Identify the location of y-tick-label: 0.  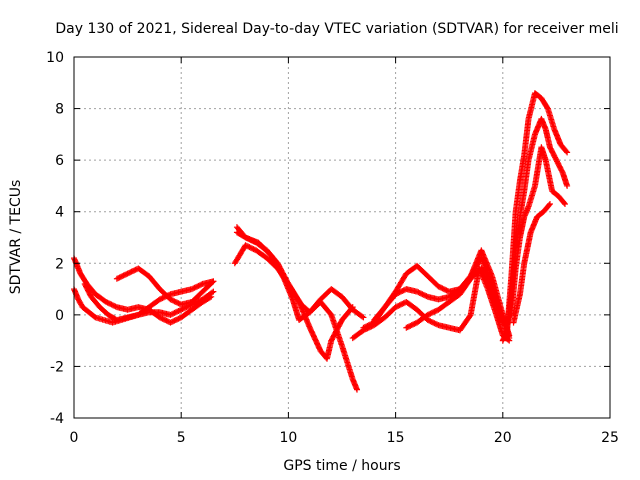
(59, 316).